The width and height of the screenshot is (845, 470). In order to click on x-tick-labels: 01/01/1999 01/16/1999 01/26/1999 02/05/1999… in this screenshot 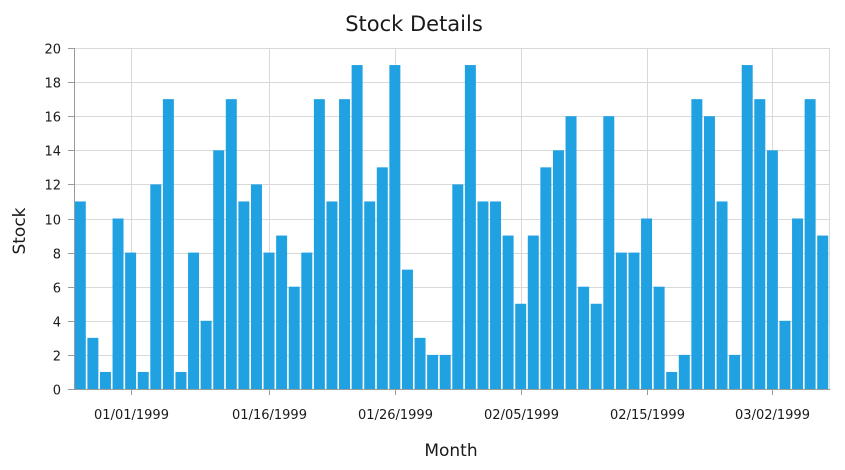, I will do `click(452, 415)`.